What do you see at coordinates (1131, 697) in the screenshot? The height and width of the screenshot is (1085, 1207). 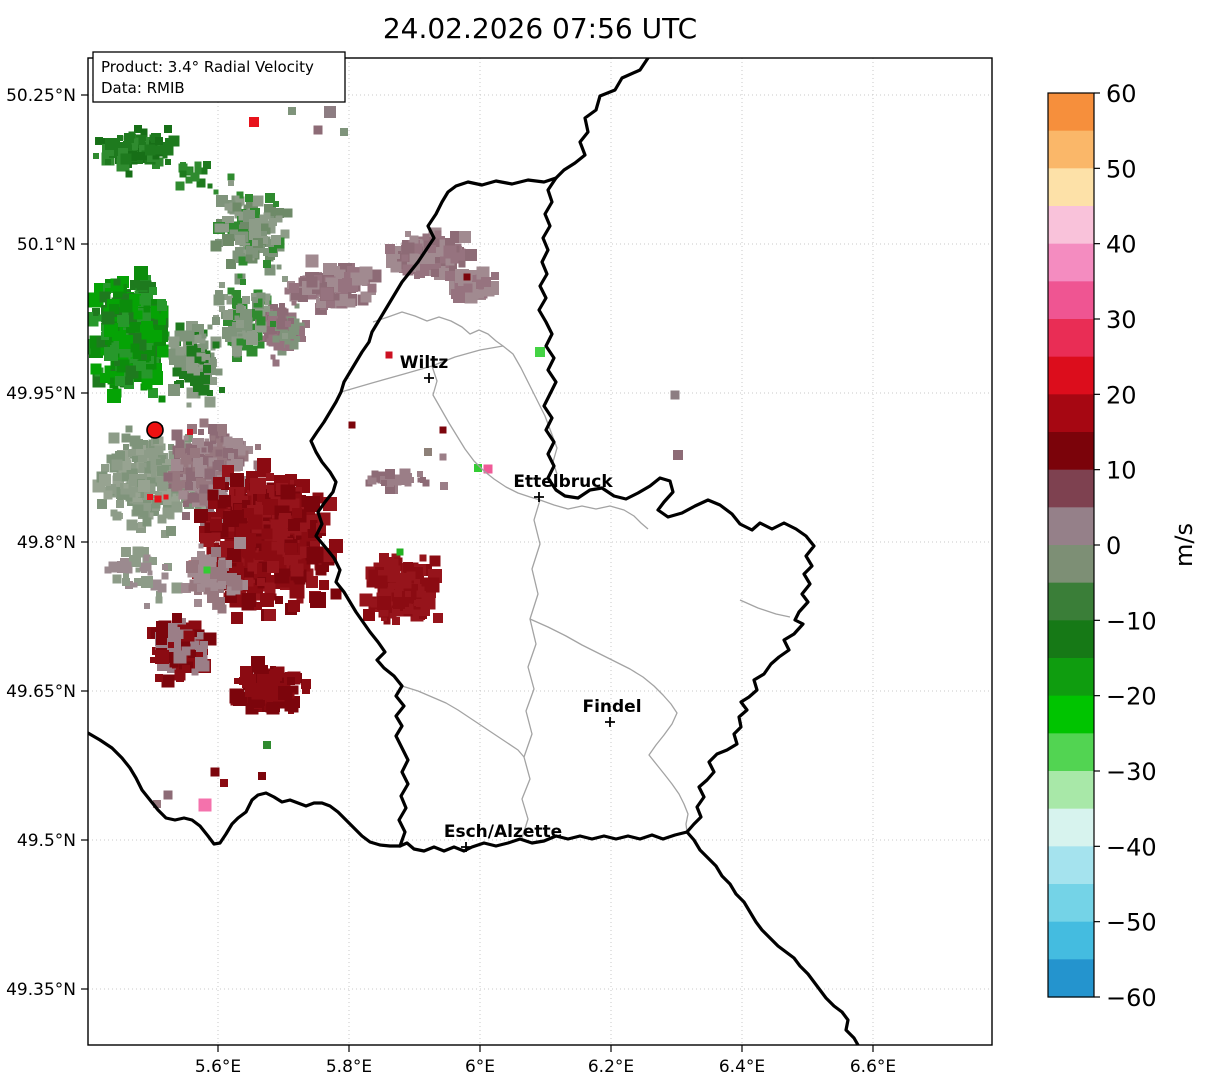 I see `colorbar-tick-label: −20` at bounding box center [1131, 697].